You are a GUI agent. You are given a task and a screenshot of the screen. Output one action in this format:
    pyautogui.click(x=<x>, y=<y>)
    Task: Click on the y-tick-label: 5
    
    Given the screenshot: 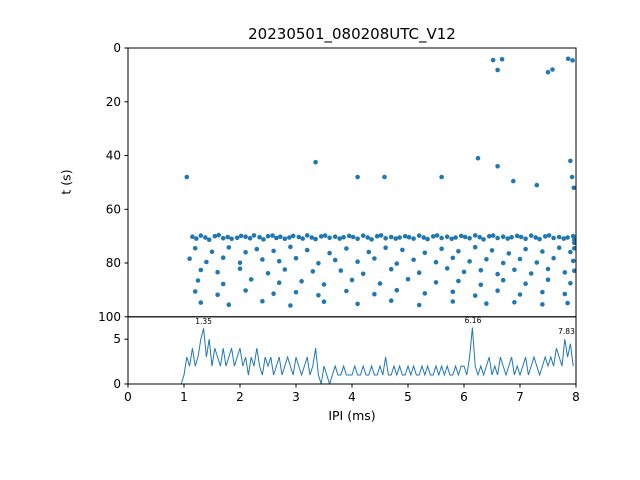 What is the action you would take?
    pyautogui.click(x=117, y=339)
    